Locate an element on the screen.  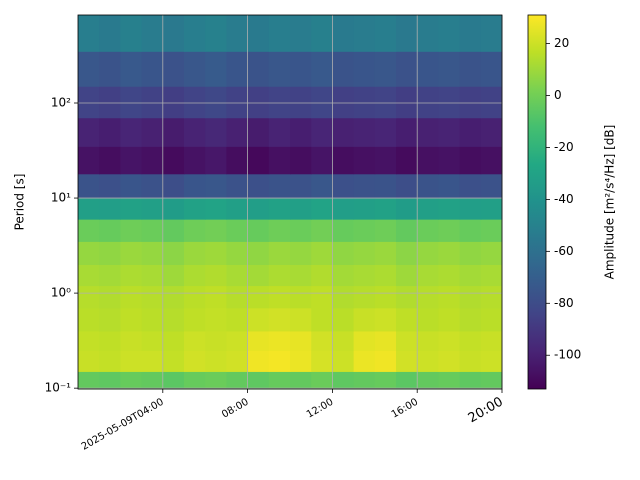
y-tick-label: 10⁻¹ is located at coordinates (58, 388).